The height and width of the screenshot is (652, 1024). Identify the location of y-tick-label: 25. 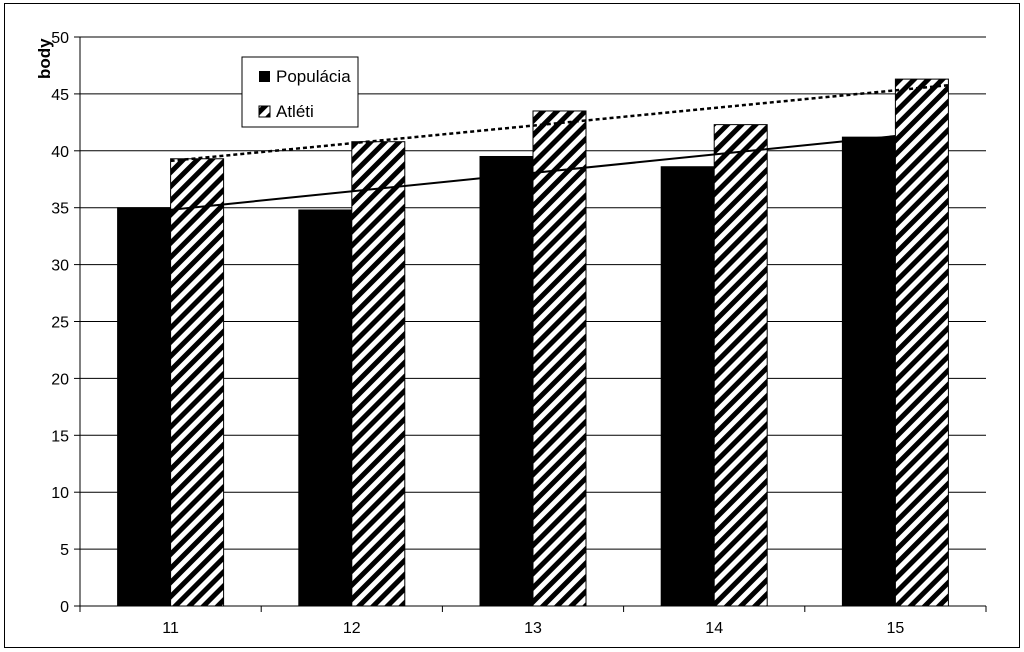
(60, 323).